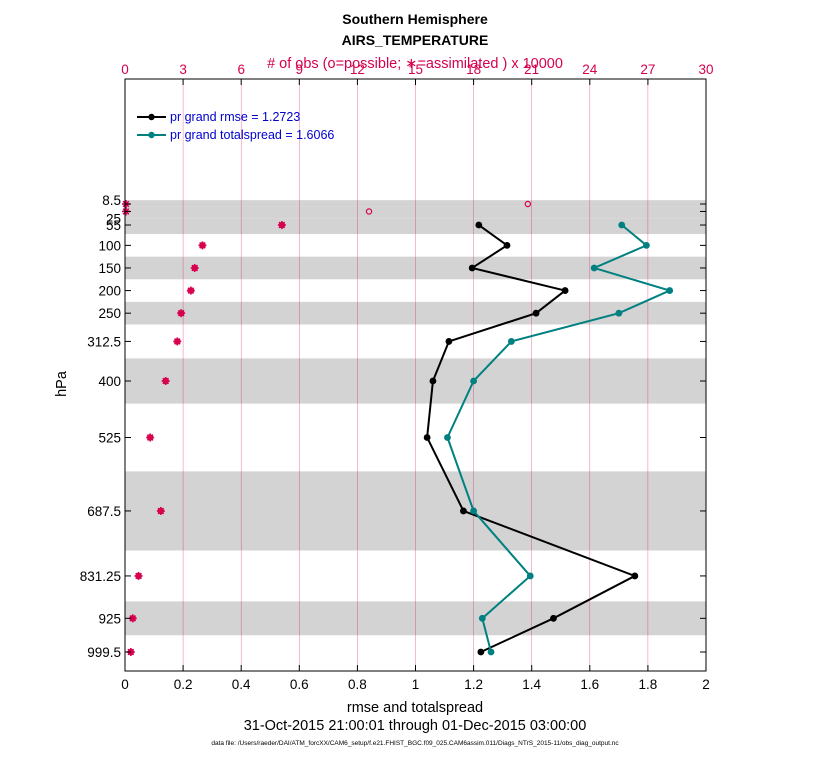 The height and width of the screenshot is (760, 830). What do you see at coordinates (109, 245) in the screenshot?
I see `y-tick-label: 100` at bounding box center [109, 245].